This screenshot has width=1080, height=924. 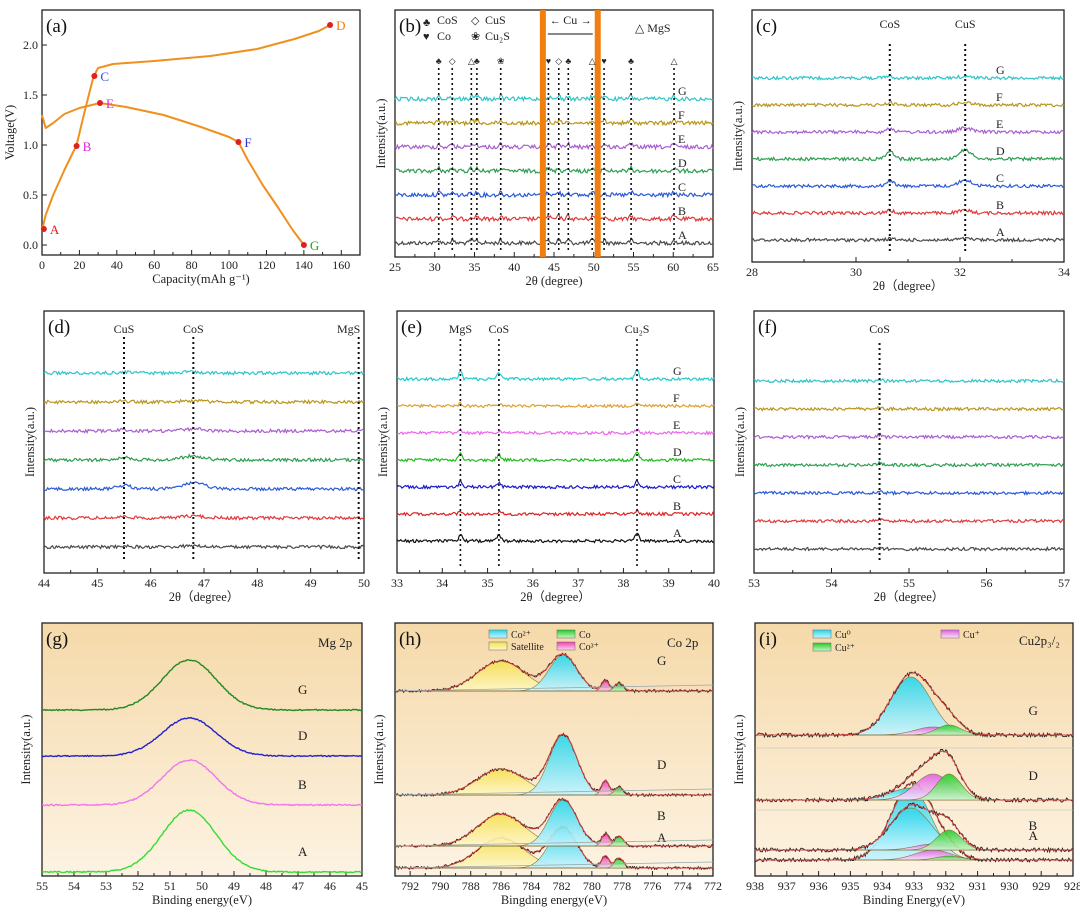 I want to click on y-tick-label: 0.5, so click(x=30, y=195).